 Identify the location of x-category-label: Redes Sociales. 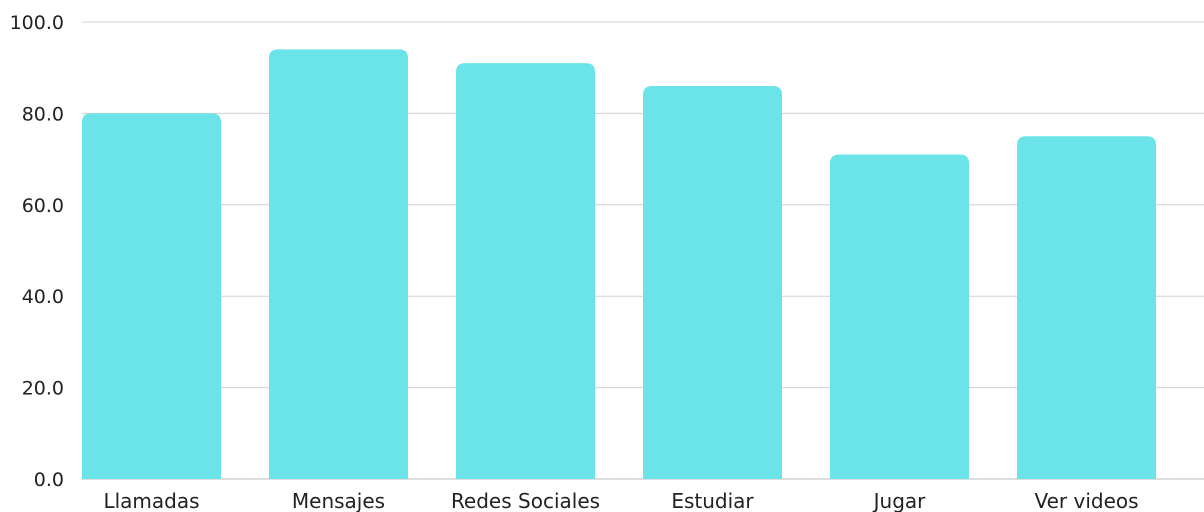
(525, 500).